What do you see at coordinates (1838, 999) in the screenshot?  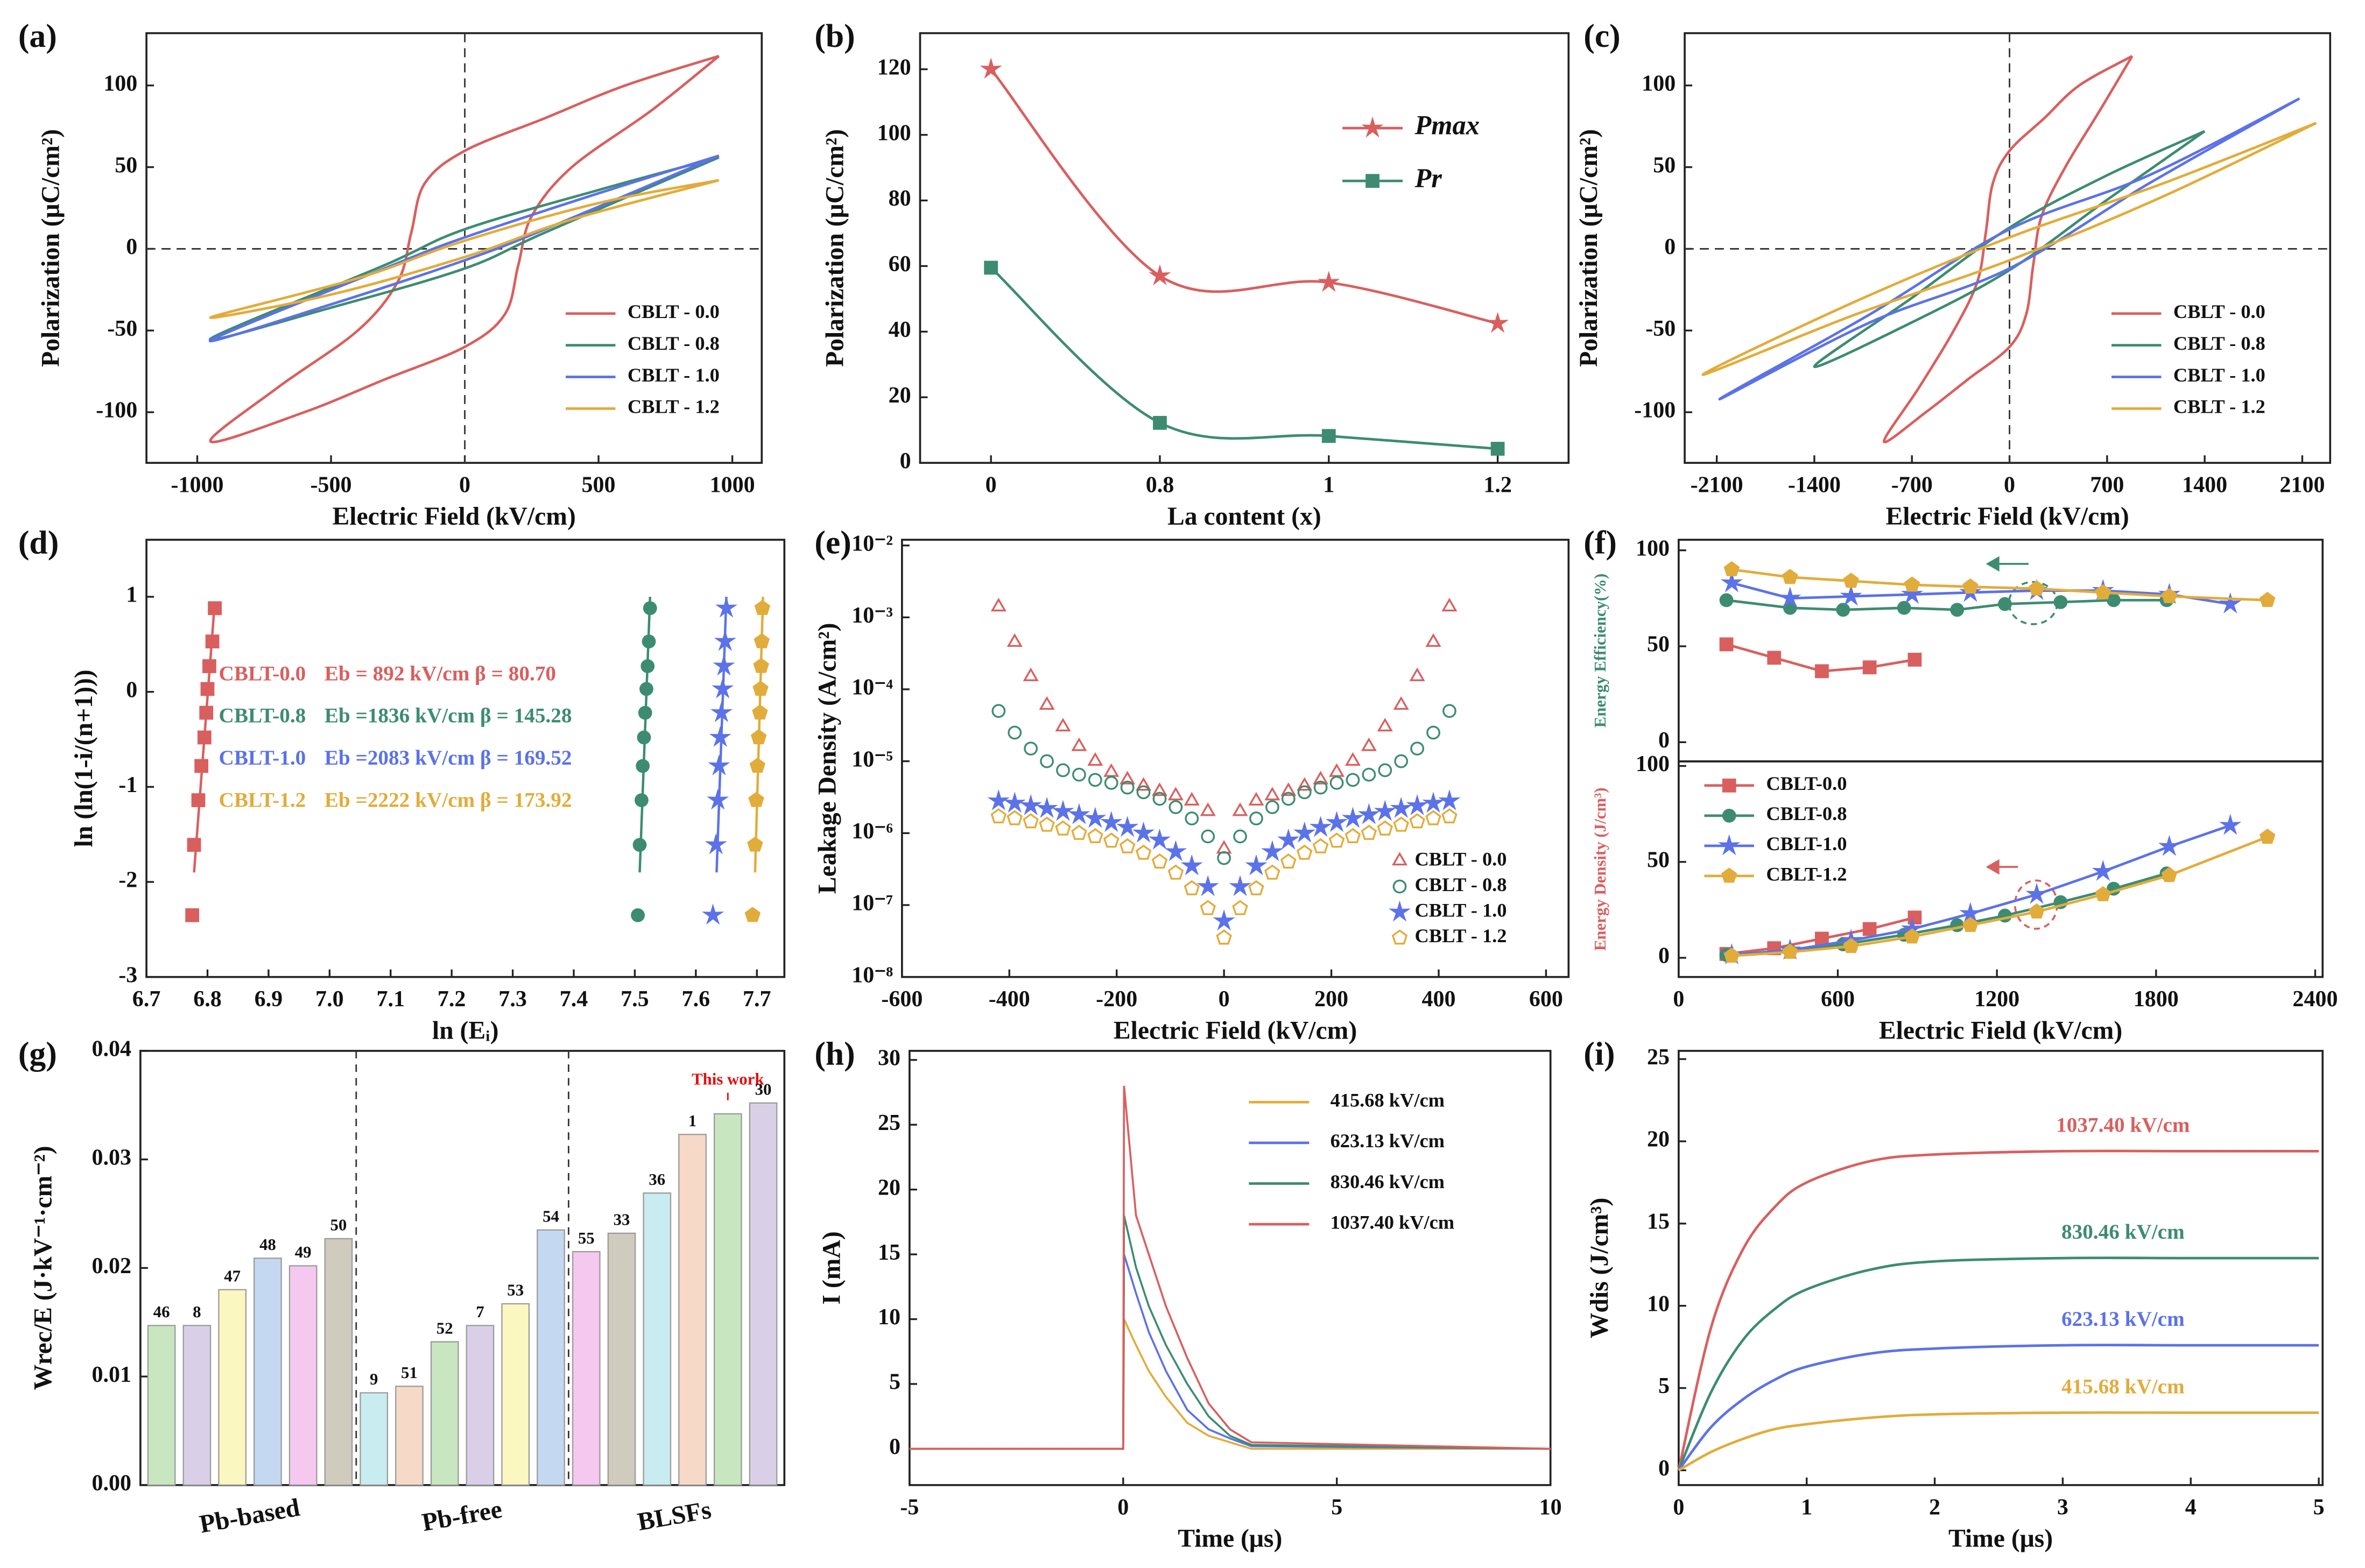 I see `x-tick-label: 600` at bounding box center [1838, 999].